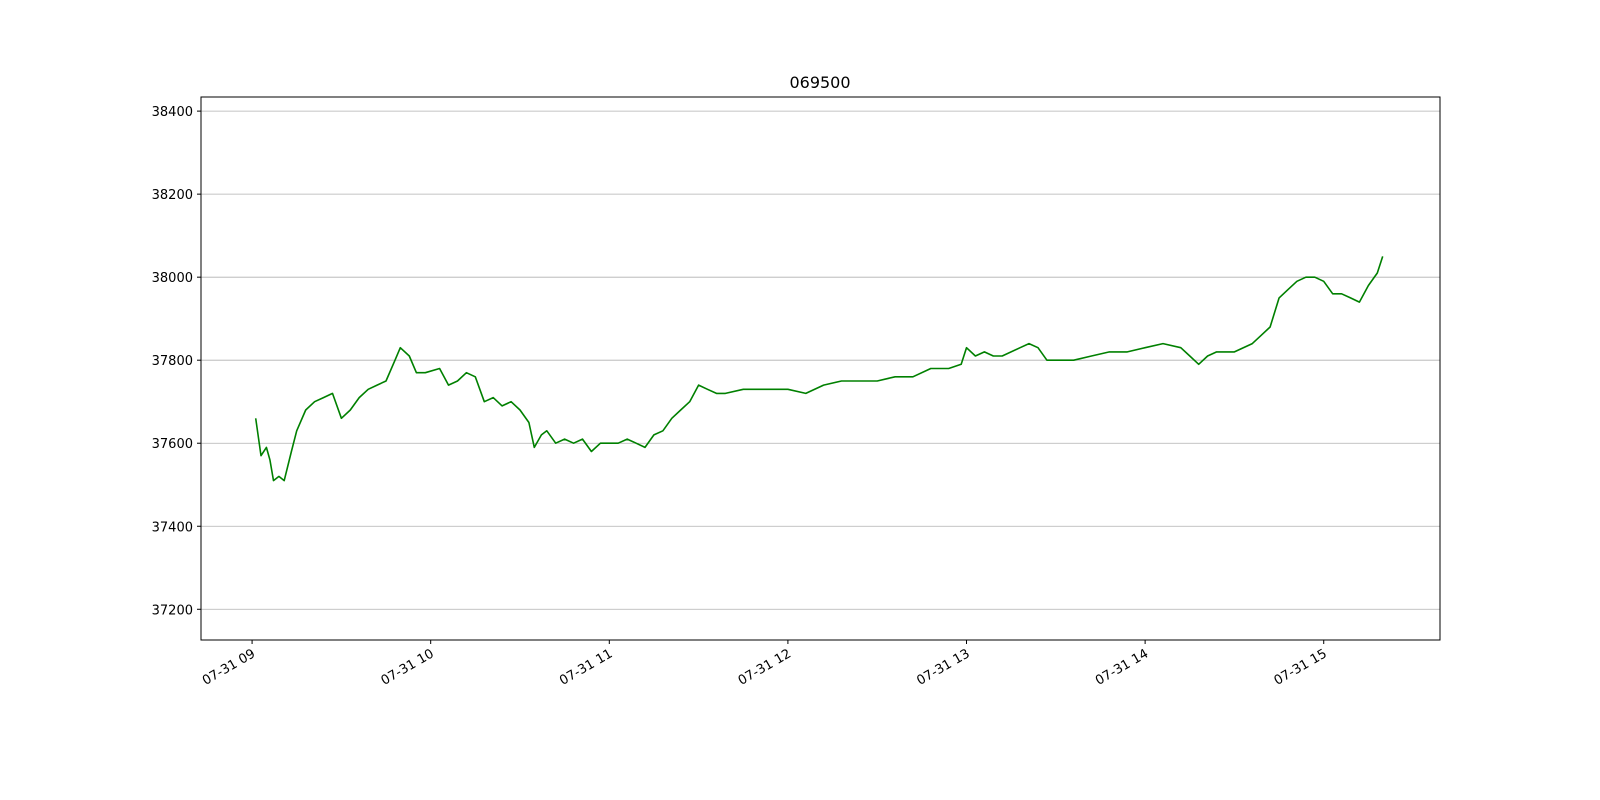 Image resolution: width=1600 pixels, height=800 pixels. Describe the element at coordinates (172, 444) in the screenshot. I see `y-tick-label: 37600` at that location.